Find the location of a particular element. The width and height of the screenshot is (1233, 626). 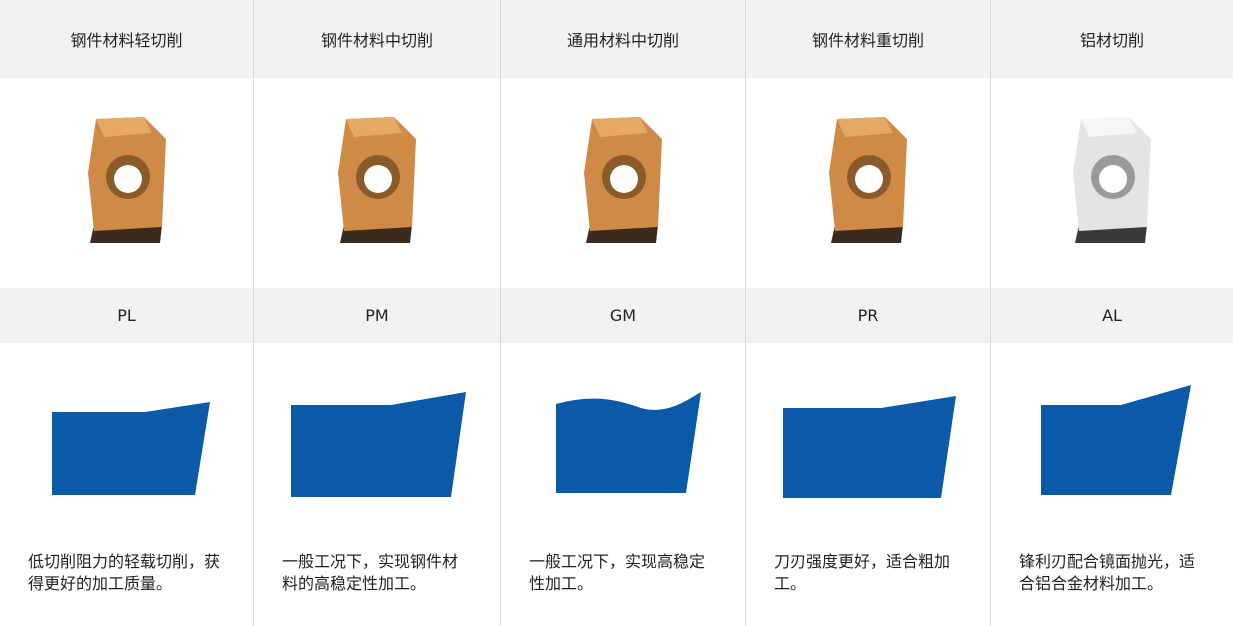

description: 刀刃强度更好，适合粗加工。 is located at coordinates (867, 573).